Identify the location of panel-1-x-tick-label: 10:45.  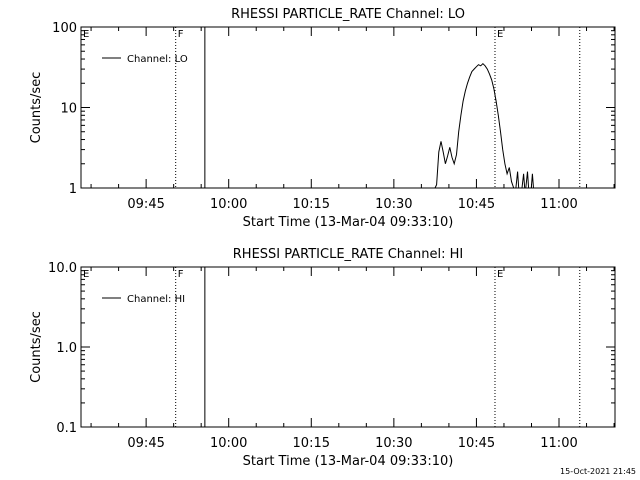
(476, 204).